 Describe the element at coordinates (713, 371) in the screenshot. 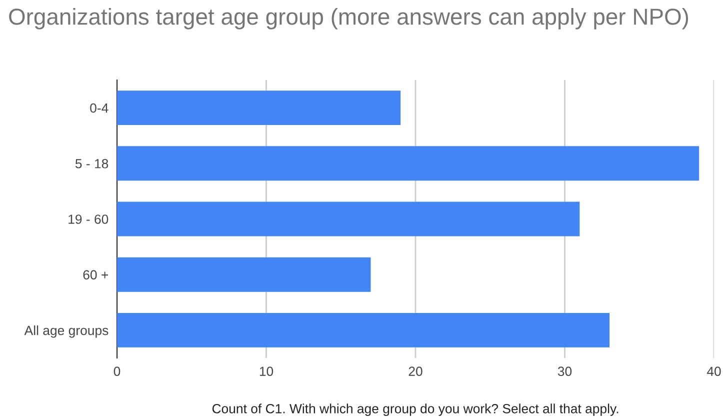

I see `x-tick-label: 40` at that location.